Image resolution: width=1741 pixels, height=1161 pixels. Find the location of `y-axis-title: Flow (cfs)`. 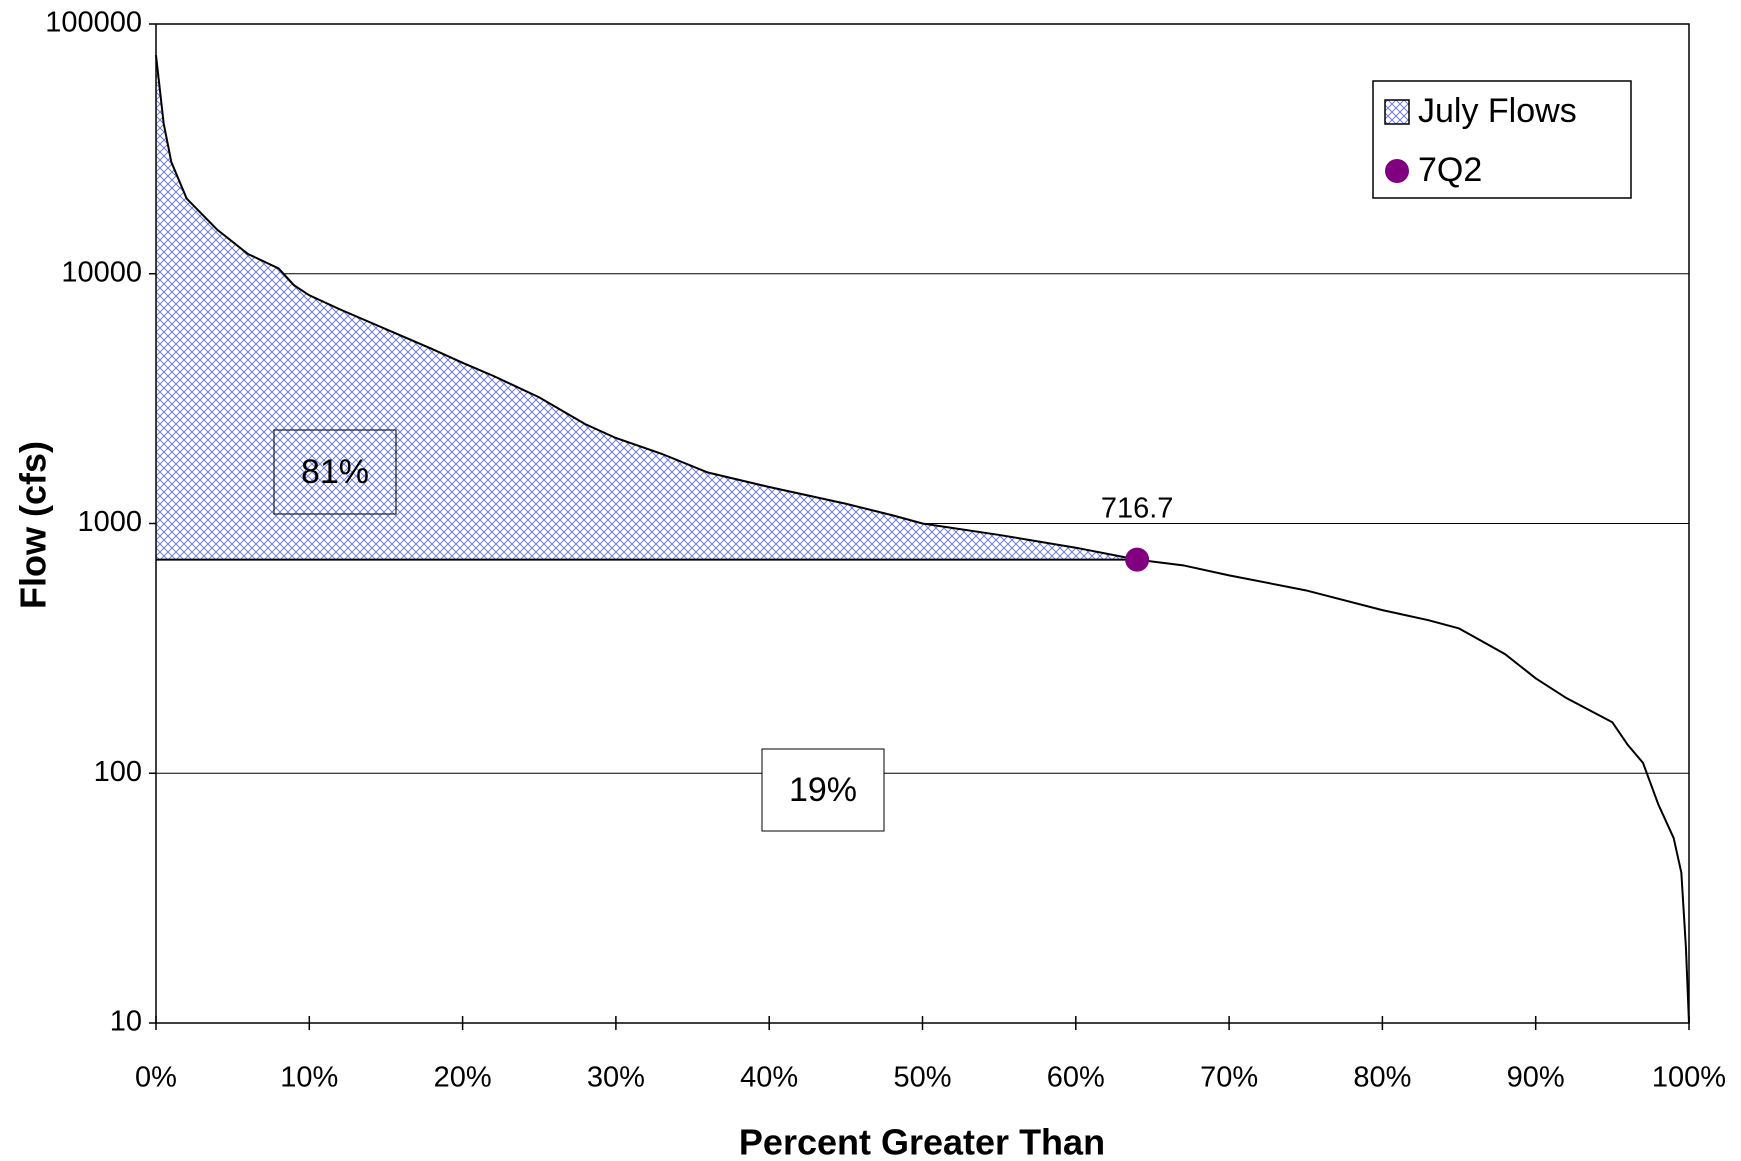

y-axis-title: Flow (cfs) is located at coordinates (33, 525).